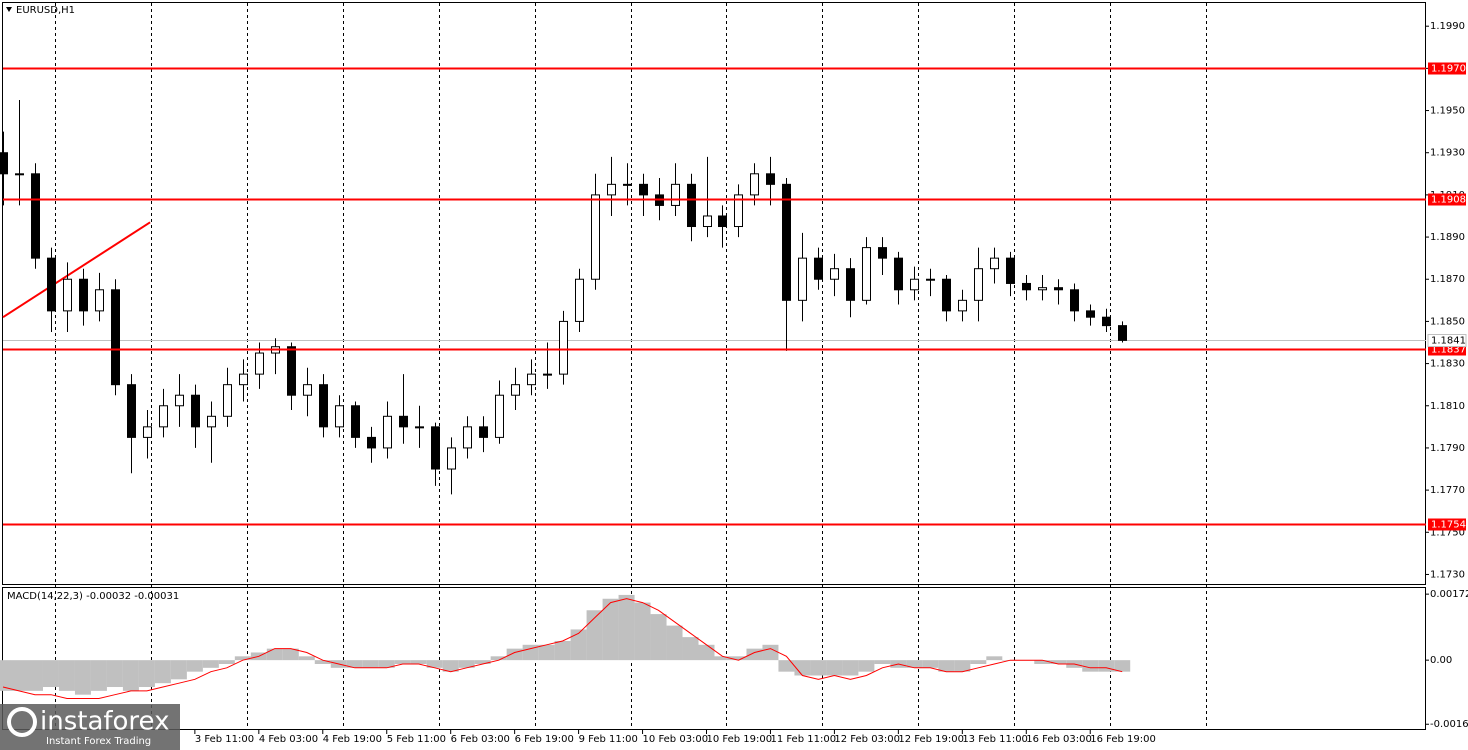 The width and height of the screenshot is (1468, 750). Describe the element at coordinates (608, 739) in the screenshot. I see `x-tick-label: 9 Feb 11:00` at that location.